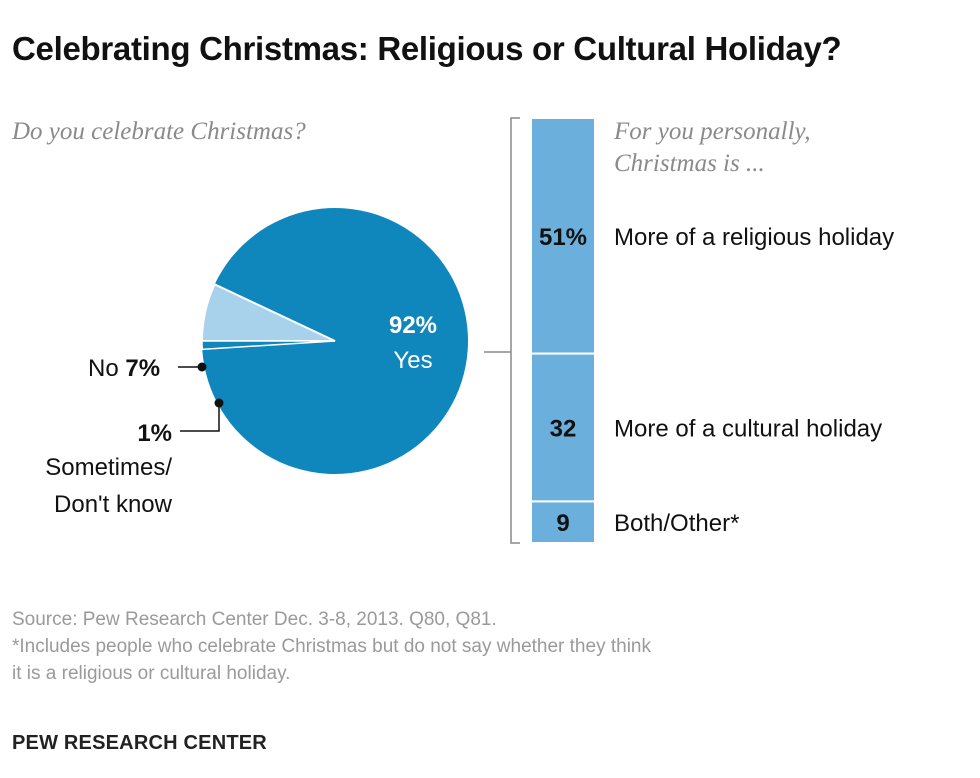 Image resolution: width=980 pixels, height=778 pixels. What do you see at coordinates (268, 345) in the screenshot?
I see `pie-slice-dont-know` at bounding box center [268, 345].